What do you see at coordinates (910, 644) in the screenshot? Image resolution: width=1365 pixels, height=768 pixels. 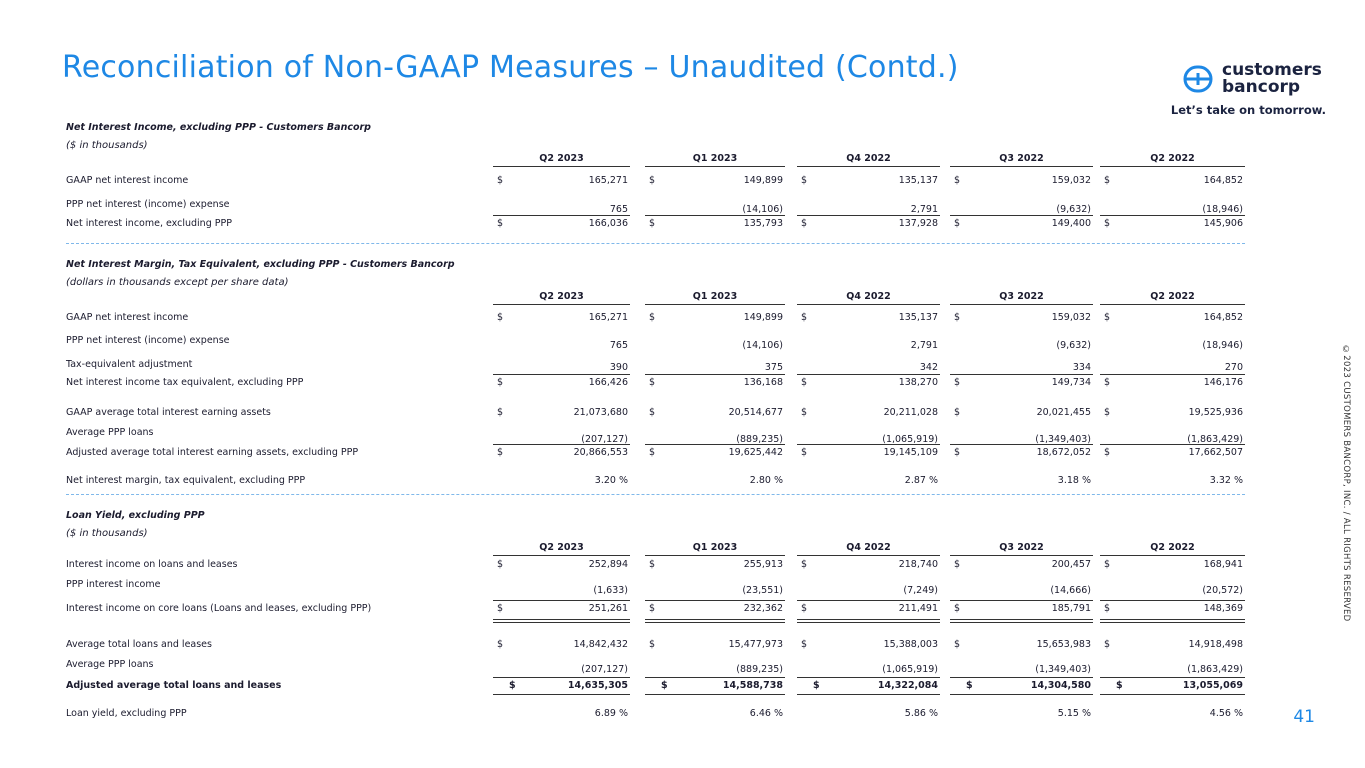 I see `cell-value: 15,388,003` at bounding box center [910, 644].